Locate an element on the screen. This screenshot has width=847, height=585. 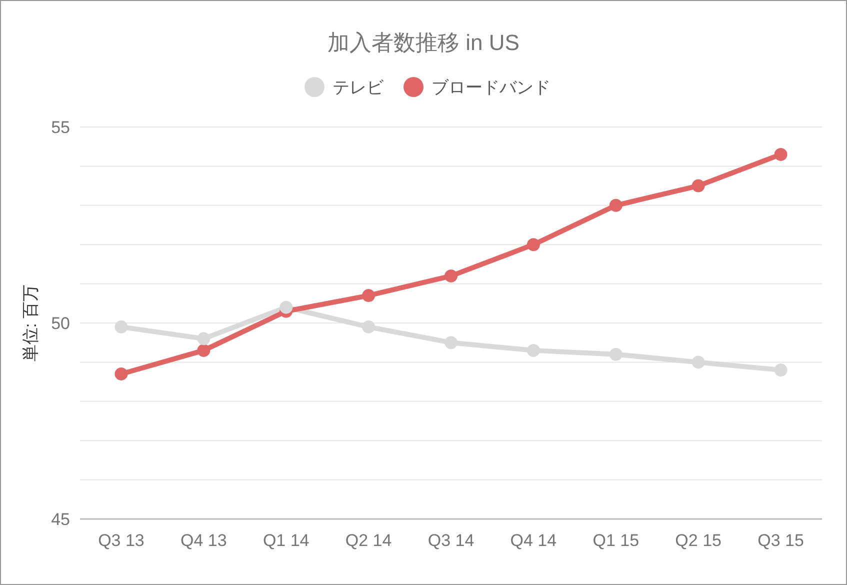
x-tick-label: Q1 15 is located at coordinates (616, 540).